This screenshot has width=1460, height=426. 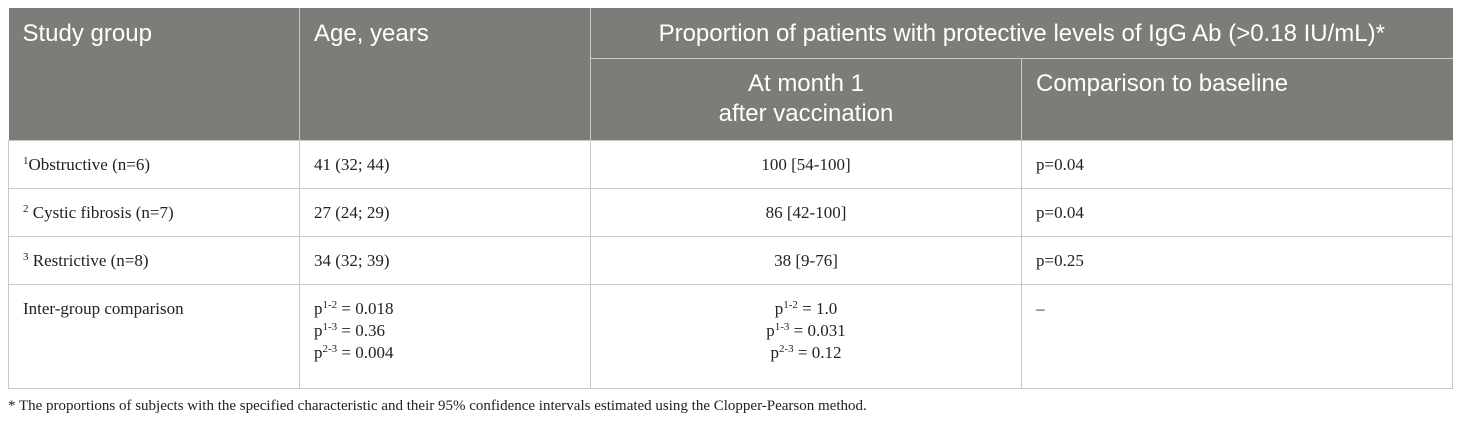 What do you see at coordinates (445, 353) in the screenshot?
I see `pvalue-line: p2-3 = 0.004` at bounding box center [445, 353].